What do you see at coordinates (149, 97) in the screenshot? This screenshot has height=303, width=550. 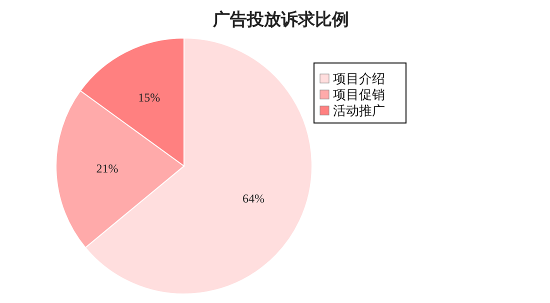 I see `data-label: 15%` at bounding box center [149, 97].